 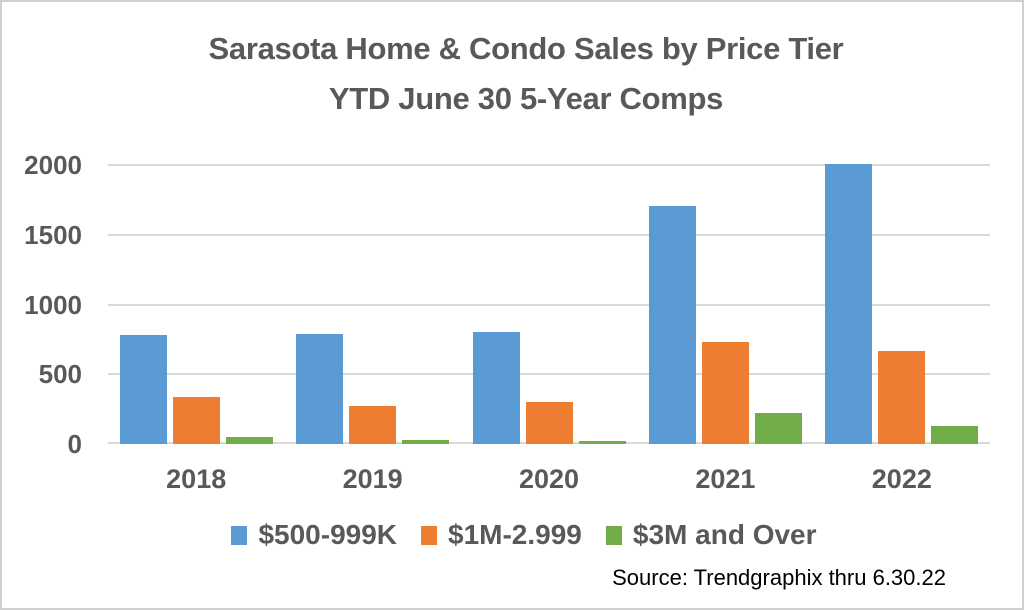 I want to click on legend-item-500-999k: $500-999K, so click(x=314, y=535).